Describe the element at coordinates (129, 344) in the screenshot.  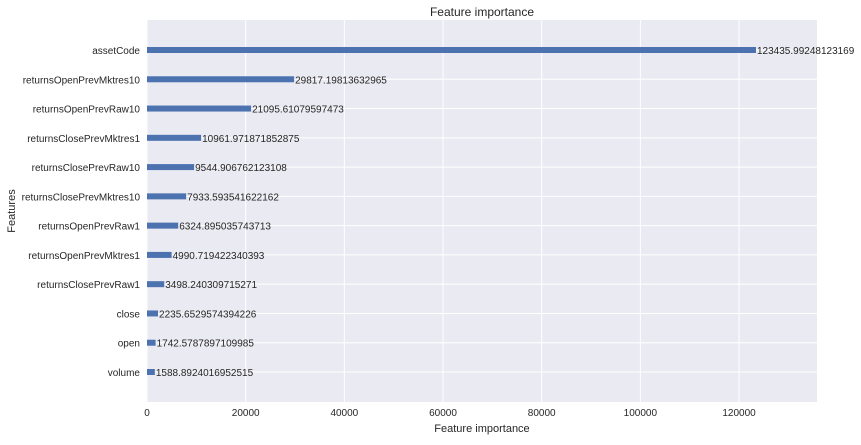
I see `y-tick-label: open` at that location.